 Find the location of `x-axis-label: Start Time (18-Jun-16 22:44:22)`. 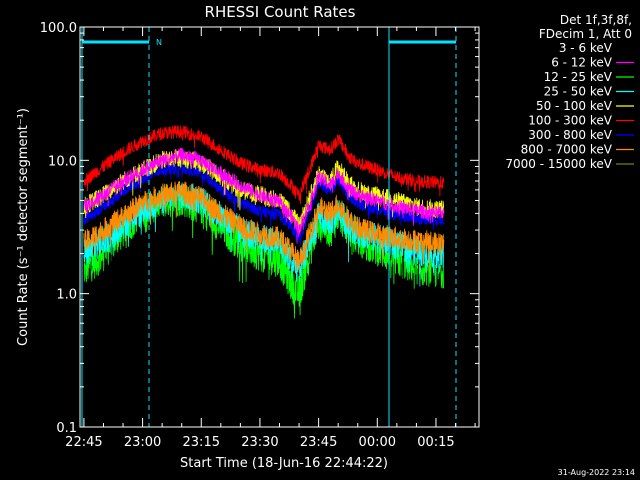

x-axis-label: Start Time (18-Jun-16 22:44:22) is located at coordinates (284, 463).